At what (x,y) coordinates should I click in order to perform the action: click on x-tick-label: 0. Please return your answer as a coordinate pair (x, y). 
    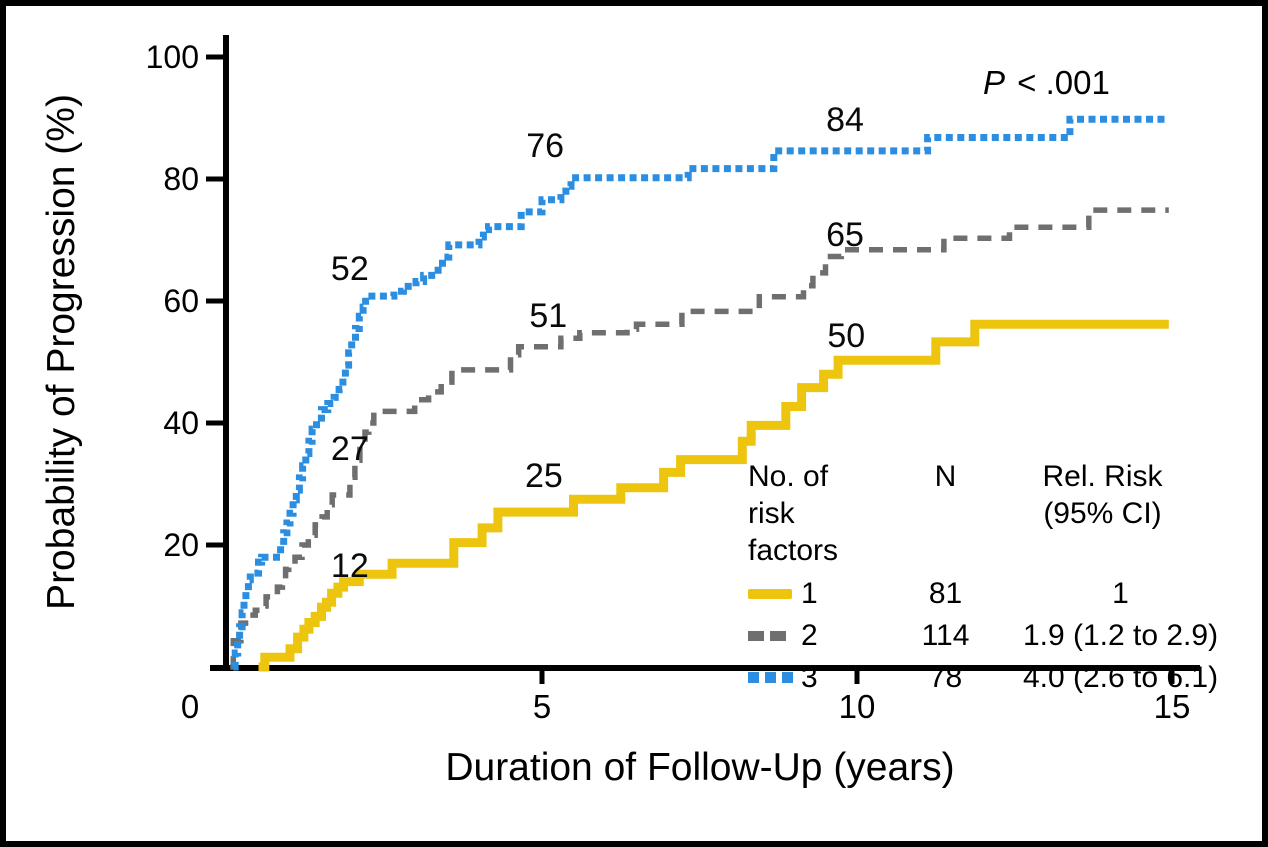
    Looking at the image, I should click on (190, 706).